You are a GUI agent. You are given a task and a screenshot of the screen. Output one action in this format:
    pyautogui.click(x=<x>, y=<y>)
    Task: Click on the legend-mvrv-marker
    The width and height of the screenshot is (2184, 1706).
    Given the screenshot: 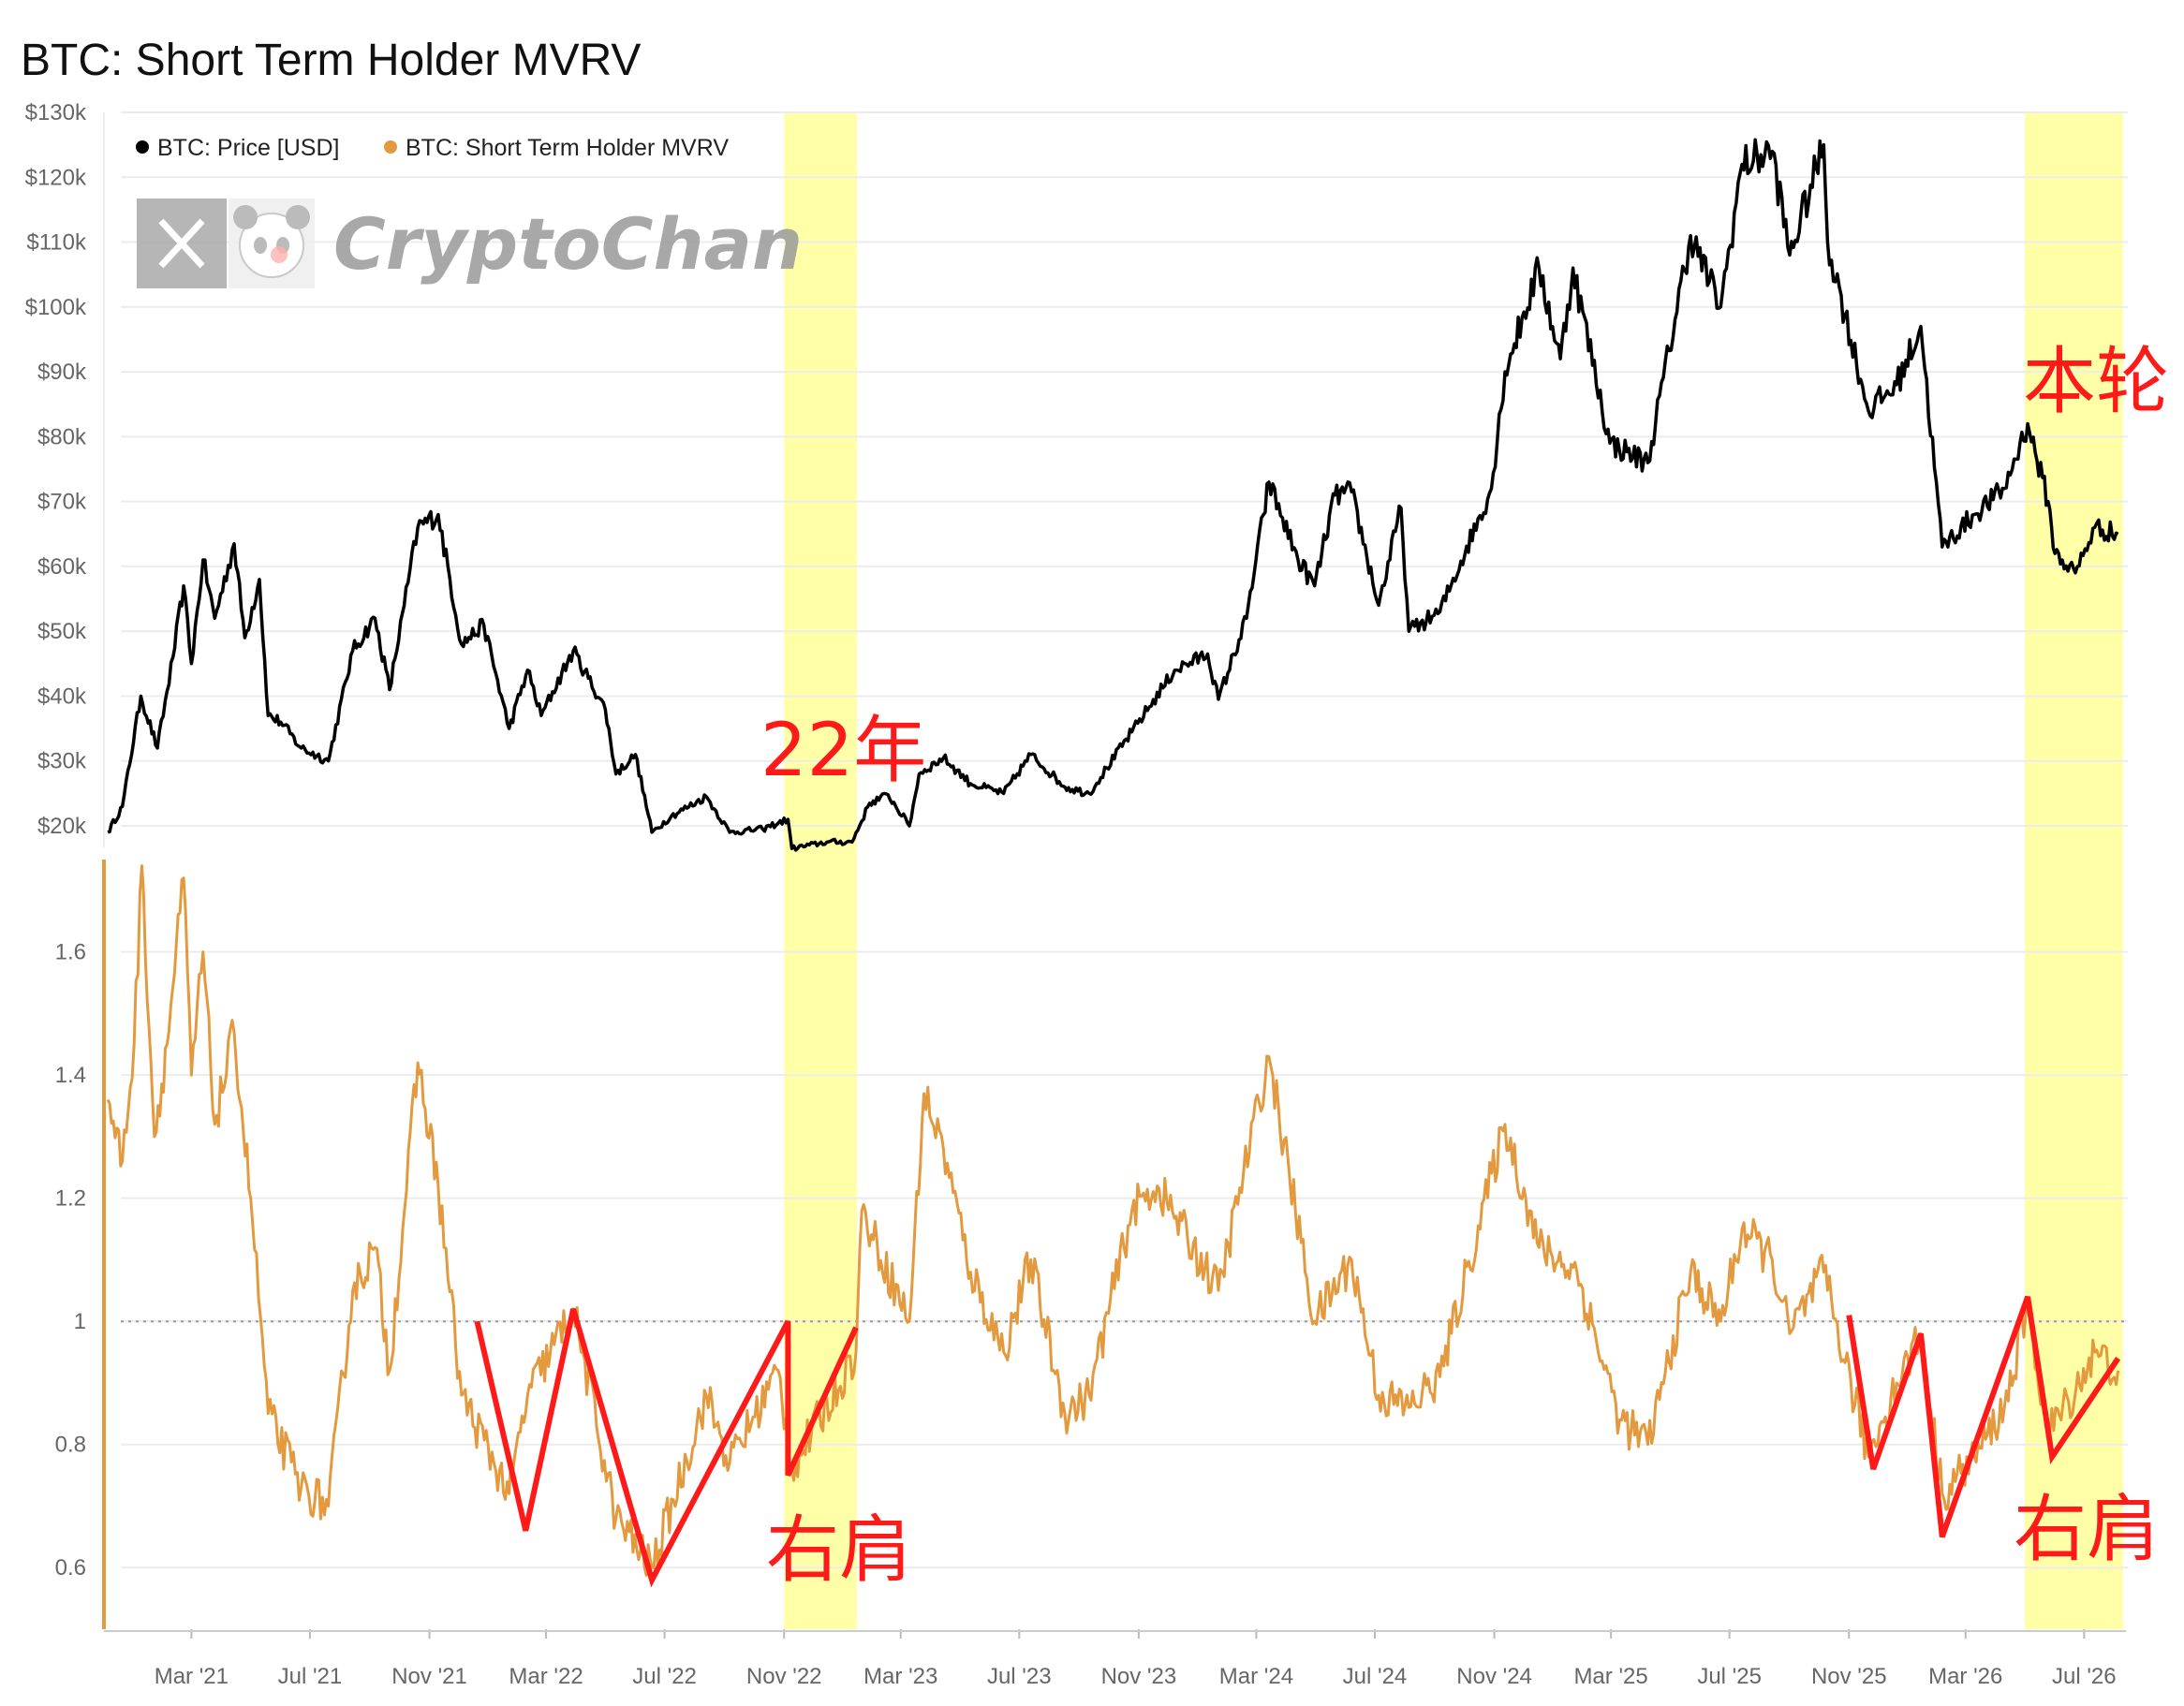 What is the action you would take?
    pyautogui.click(x=390, y=147)
    